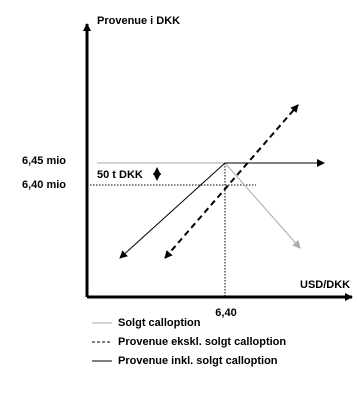 This screenshot has height=397, width=357. What do you see at coordinates (44, 185) in the screenshot?
I see `y-tick-label: 6,40 mio` at bounding box center [44, 185].